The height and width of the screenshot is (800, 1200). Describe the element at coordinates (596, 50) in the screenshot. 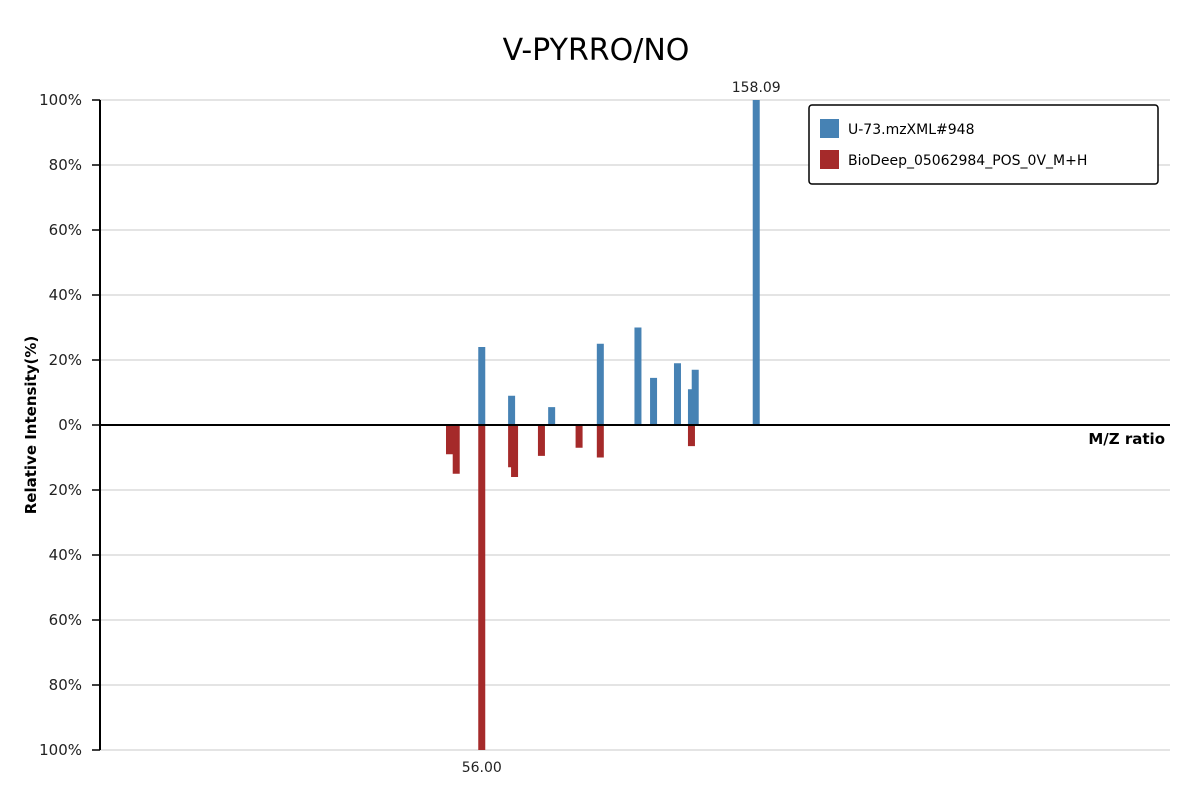

I see `chart-title: V-PYRRO/NO` at that location.